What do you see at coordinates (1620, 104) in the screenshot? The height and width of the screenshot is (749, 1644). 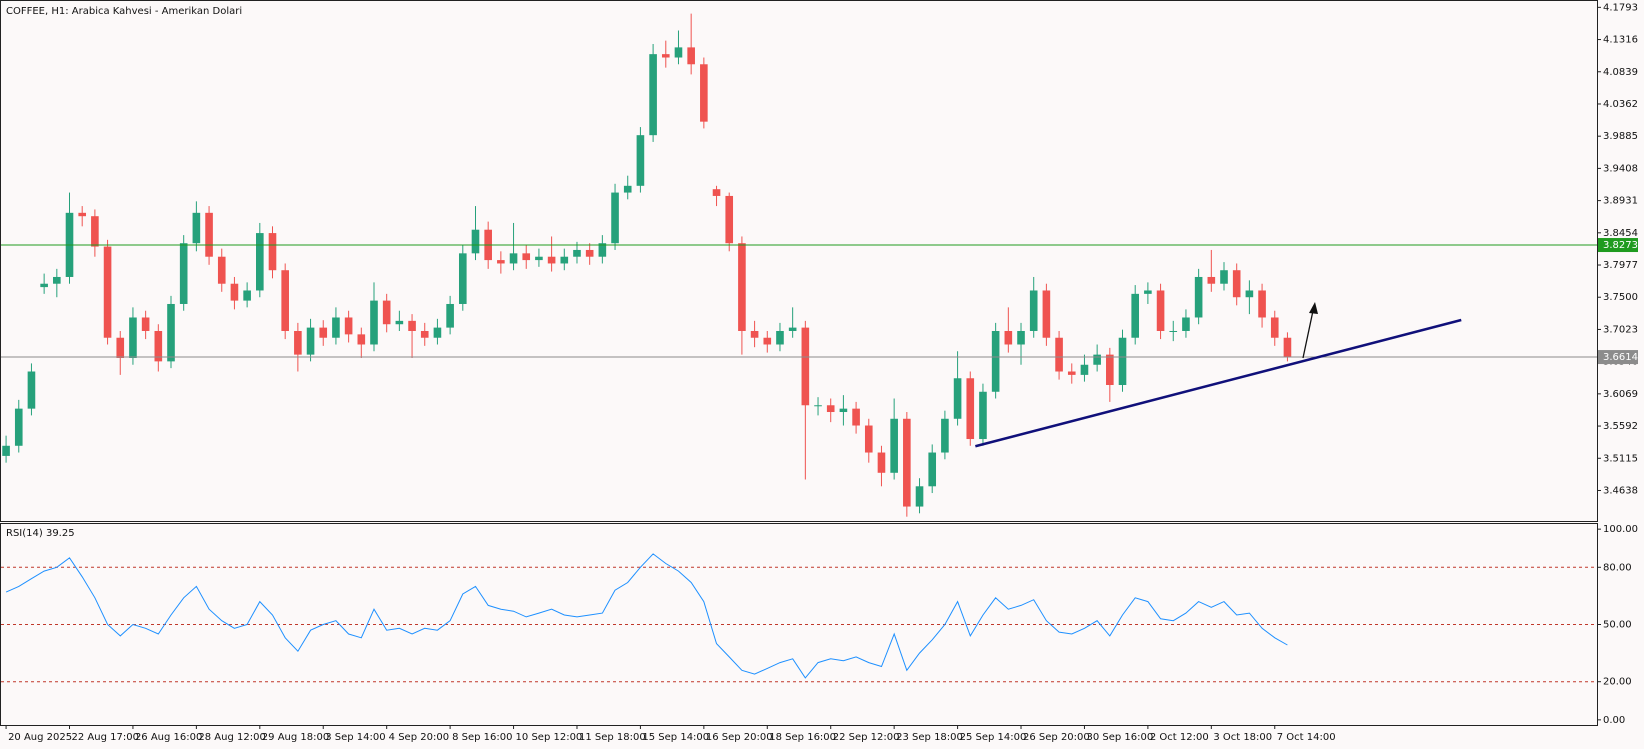 I see `y-tick-label: 4.0362` at bounding box center [1620, 104].